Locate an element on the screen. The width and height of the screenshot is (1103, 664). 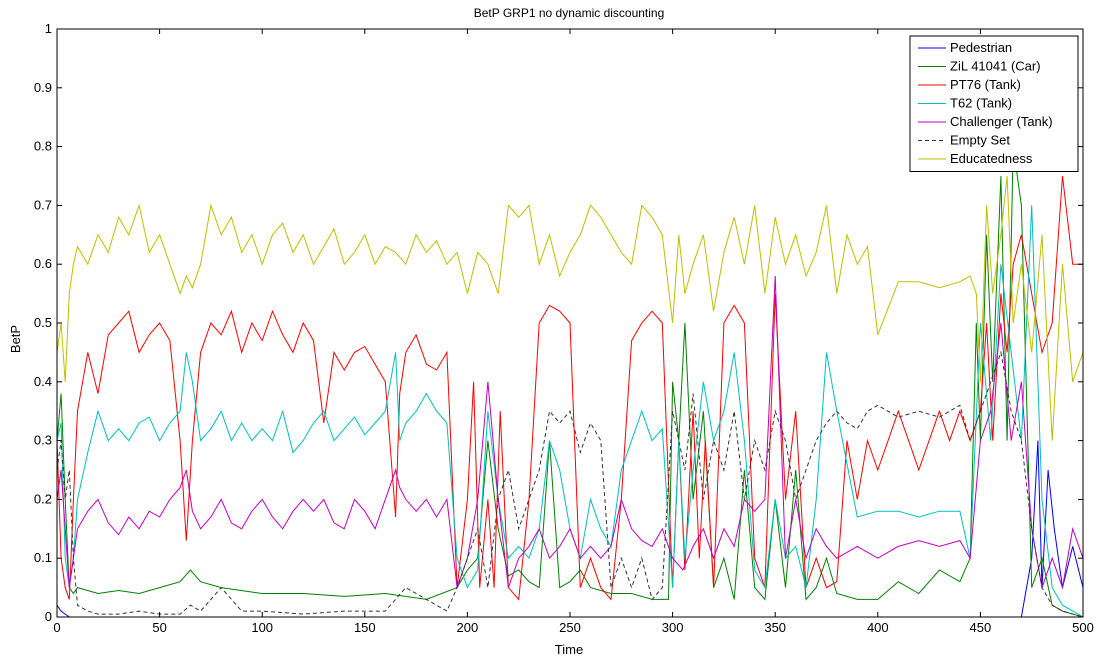
y-tick-label: 0.1 is located at coordinates (43, 557).